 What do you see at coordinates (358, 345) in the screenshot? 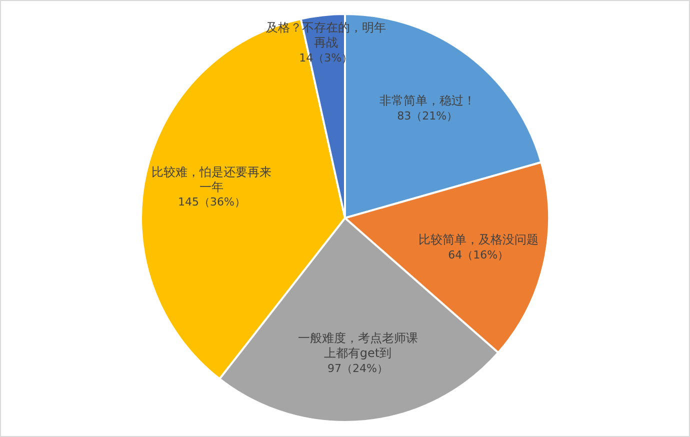
I see `slice-label: 一般难度，考点老师课上都有get到` at bounding box center [358, 345].